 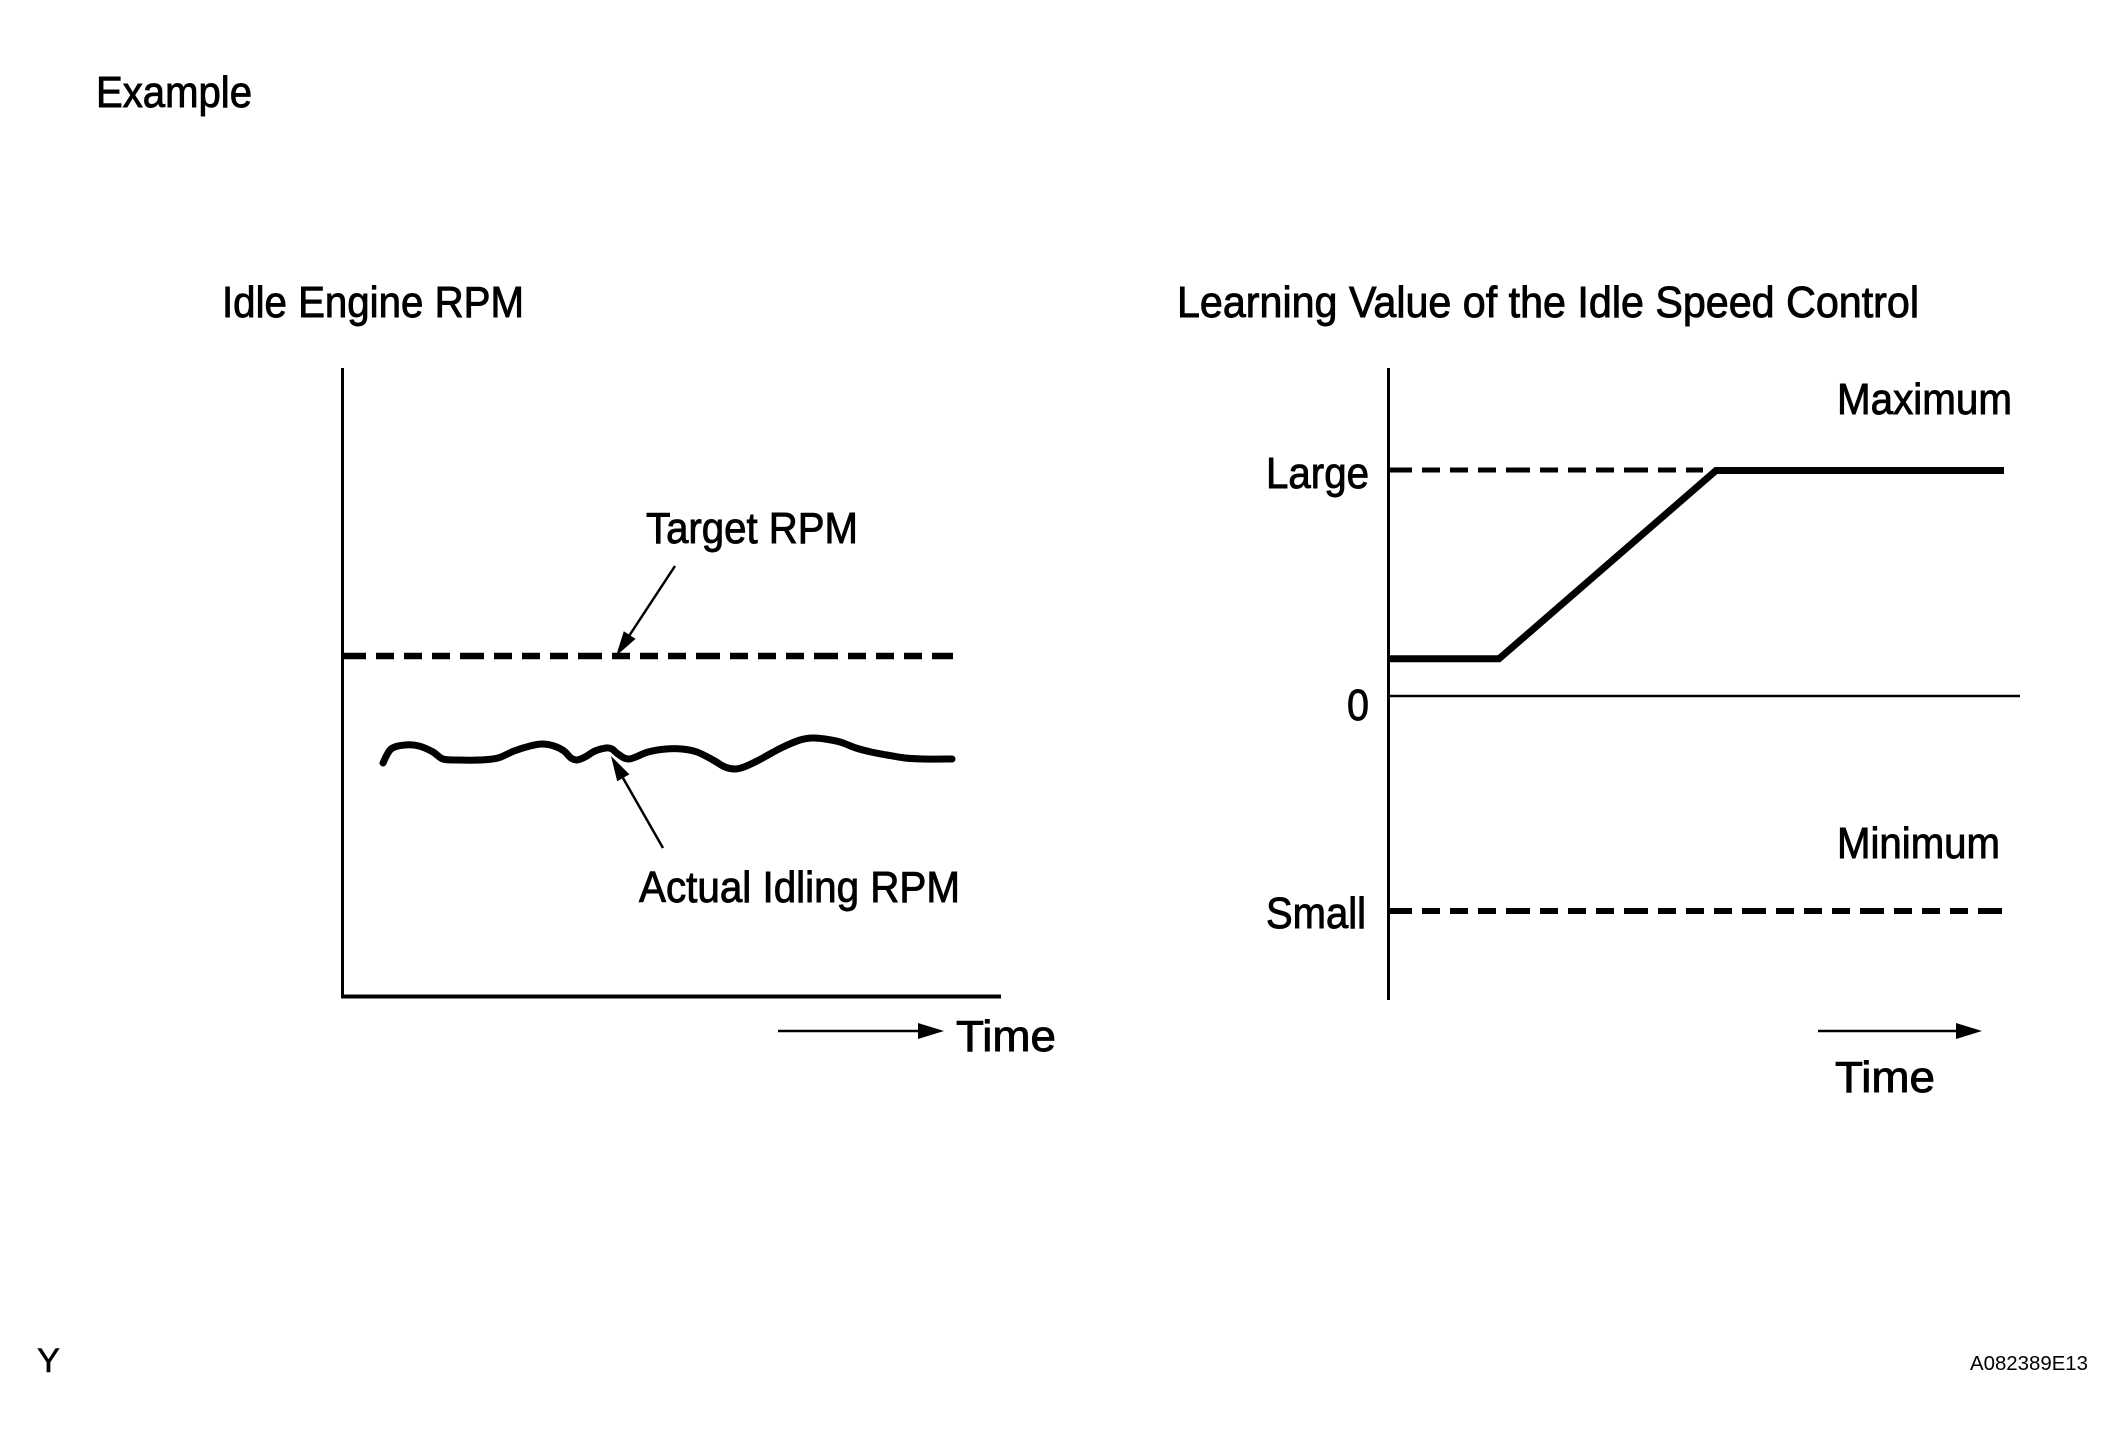 I want to click on svg-text: A082389E13, so click(x=2029, y=1364).